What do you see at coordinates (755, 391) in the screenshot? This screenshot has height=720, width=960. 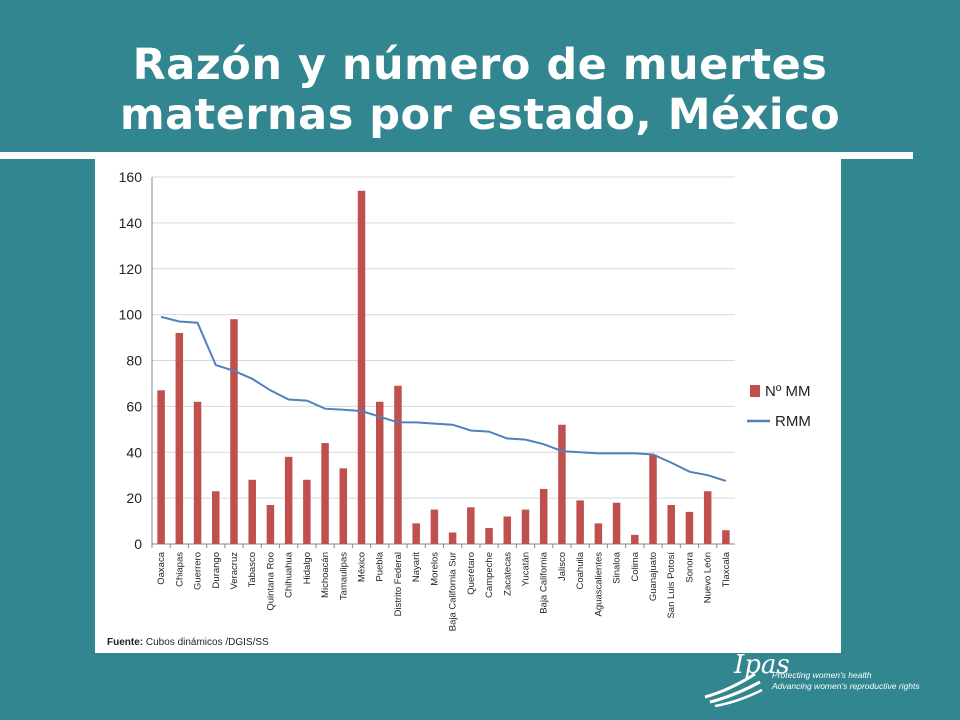 I see `legend-swatch-bar` at bounding box center [755, 391].